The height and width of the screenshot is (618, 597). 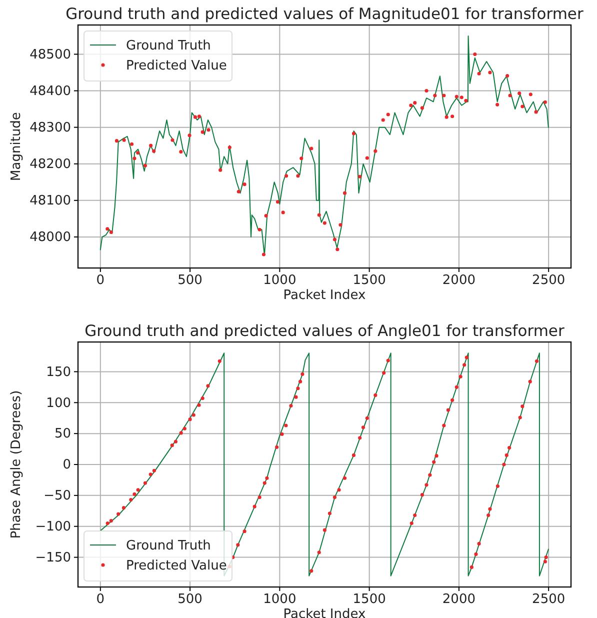 I want to click on y-axis-title: Phase Angle (Degrees), so click(x=16, y=464).